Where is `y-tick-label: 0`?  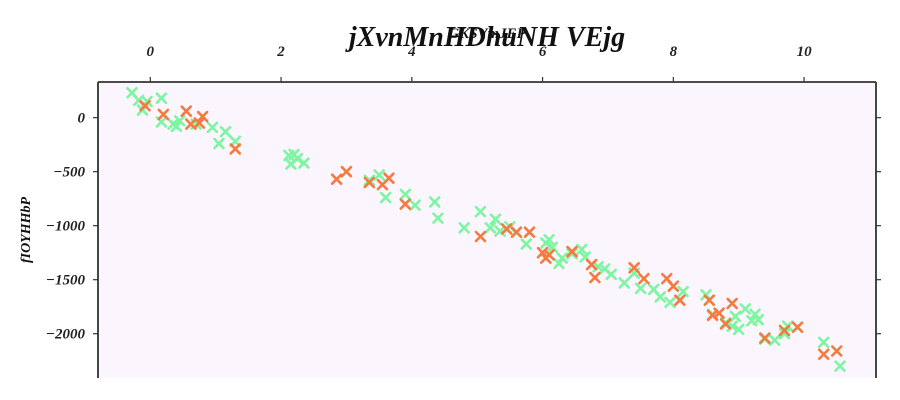 y-tick-label: 0 is located at coordinates (82, 119).